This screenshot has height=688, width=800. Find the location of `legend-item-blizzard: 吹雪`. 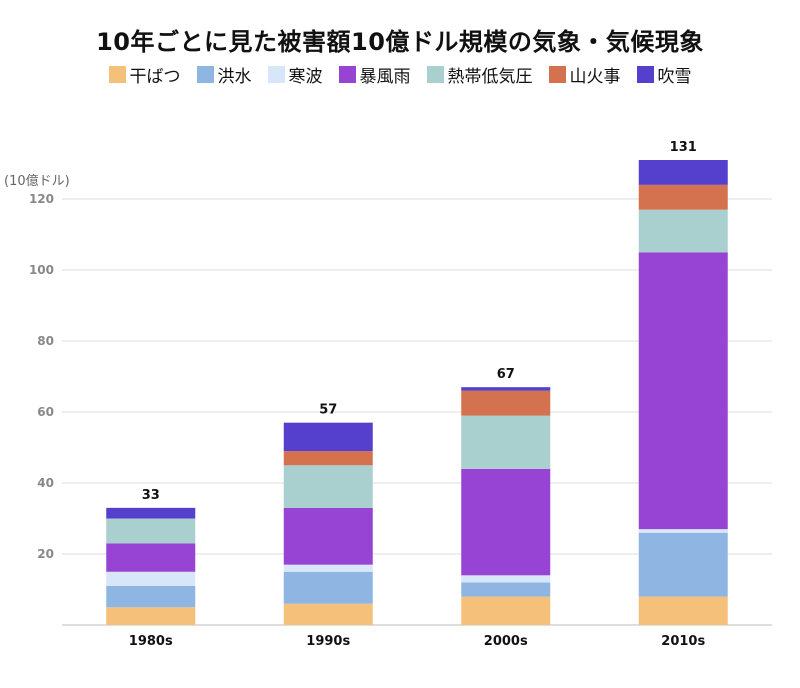

legend-item-blizzard: 吹雪 is located at coordinates (664, 74).